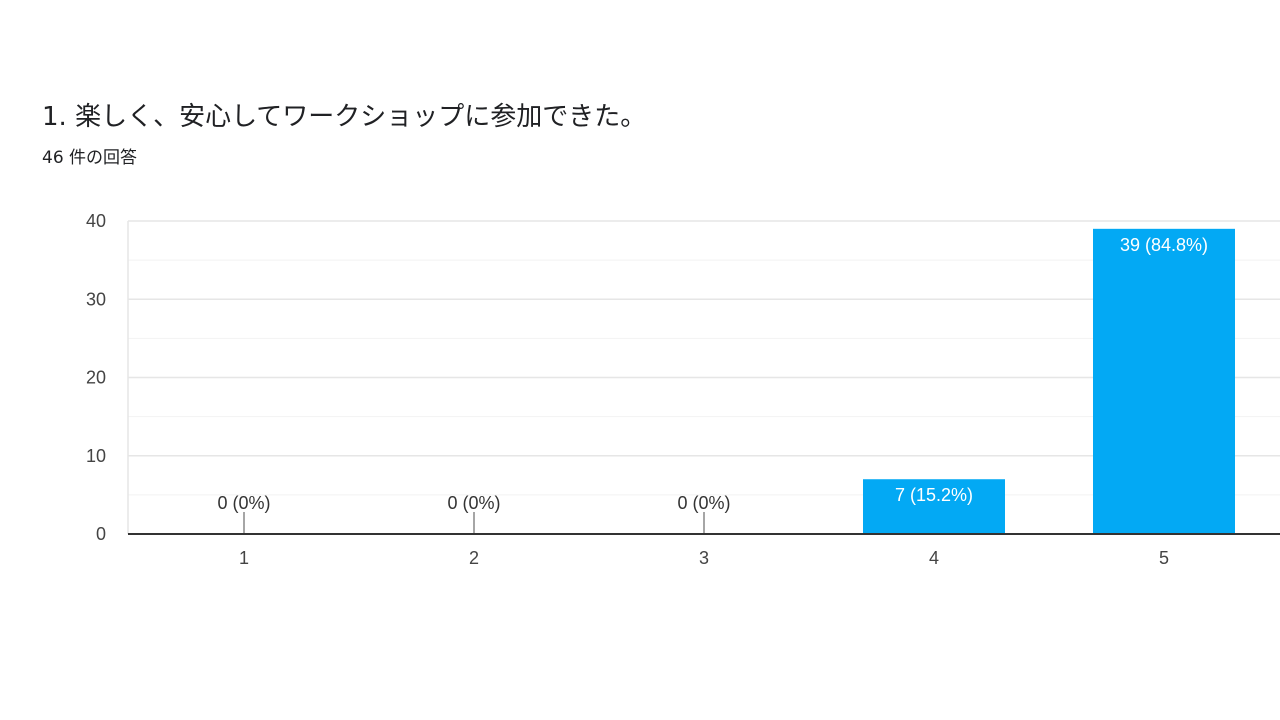 The image size is (1280, 720). I want to click on x-tick-label: 1, so click(244, 558).